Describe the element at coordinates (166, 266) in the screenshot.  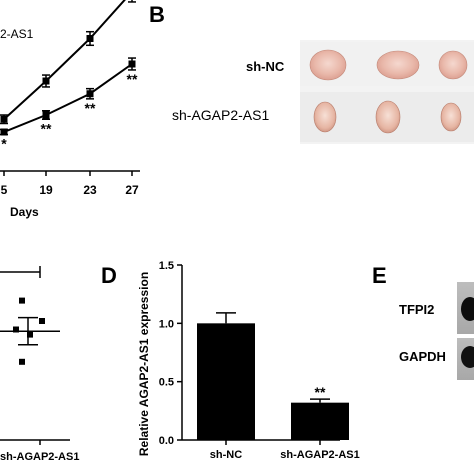
I see `panel-d-y-tick-label: 1.5` at that location.